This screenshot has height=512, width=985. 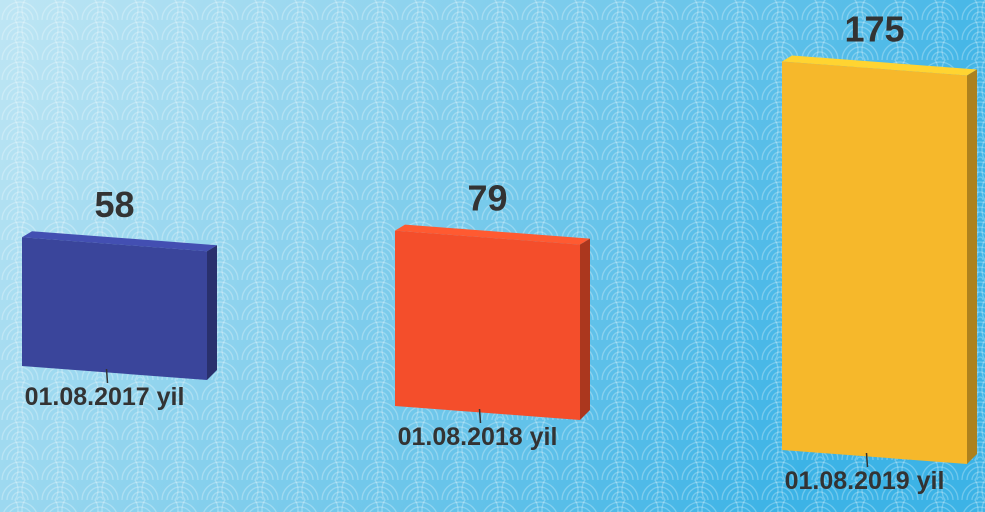 I want to click on category-label: 01.08.2017 yil, so click(x=105, y=397).